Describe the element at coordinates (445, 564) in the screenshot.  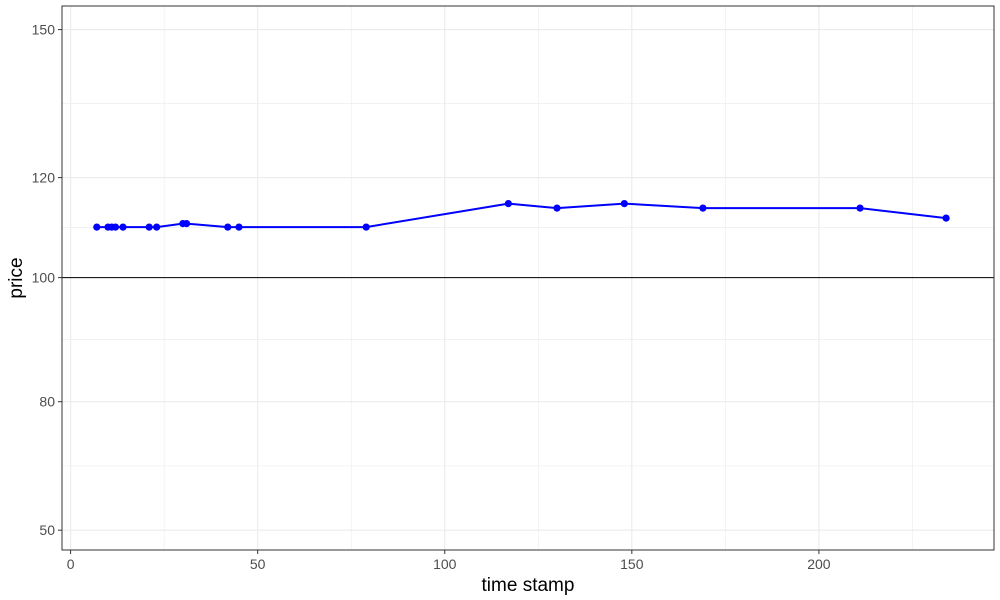
I see `x-tick-label: 100` at that location.